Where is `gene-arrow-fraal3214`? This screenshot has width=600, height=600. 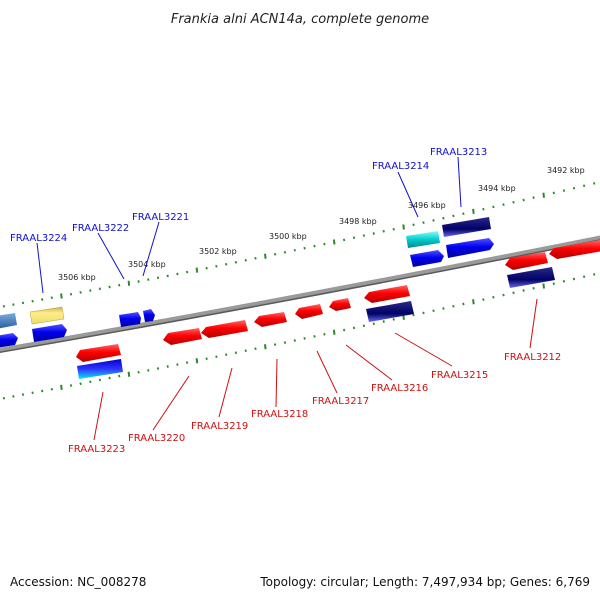
gene-arrow-fraal3214 is located at coordinates (423, 239).